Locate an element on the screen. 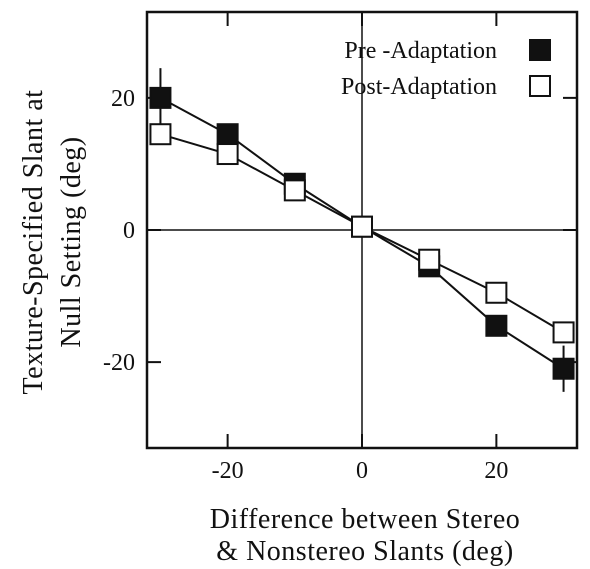 This screenshot has width=590, height=569. x-axis-title-line-2: & Nonstereo Slants (deg) is located at coordinates (364, 551).